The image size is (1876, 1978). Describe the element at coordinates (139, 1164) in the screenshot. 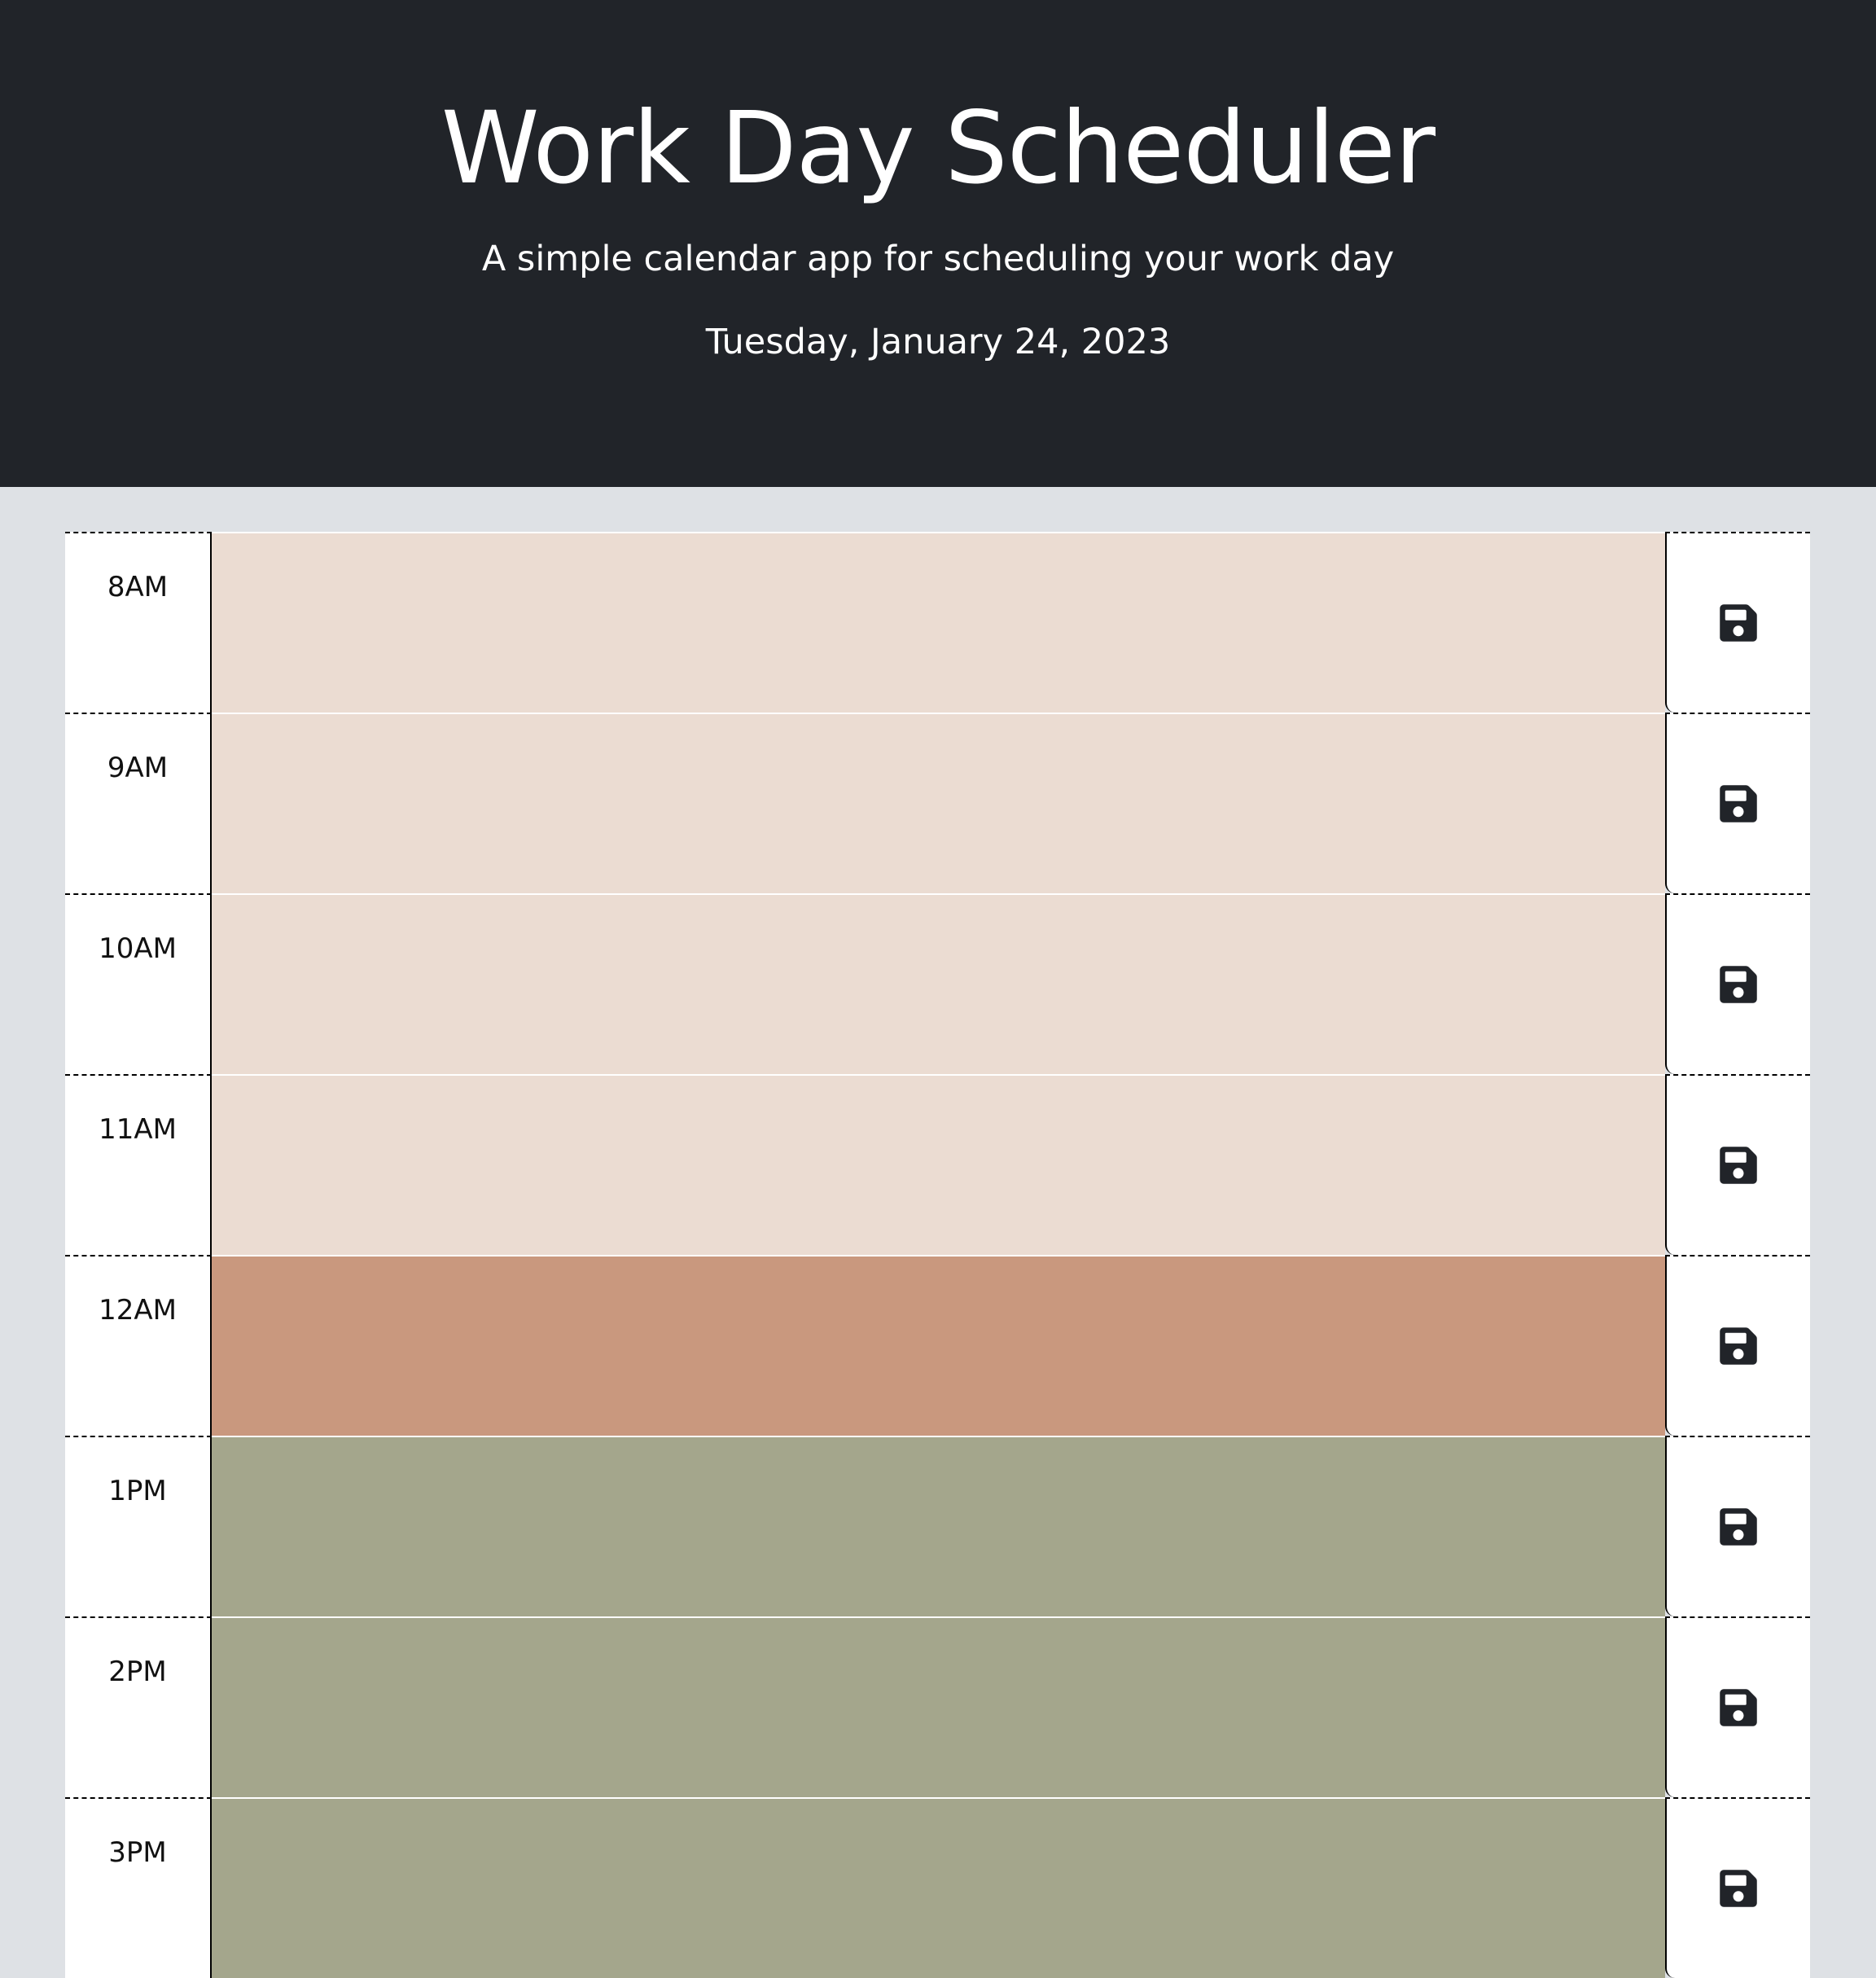

I see `hour-label: 11AM` at that location.